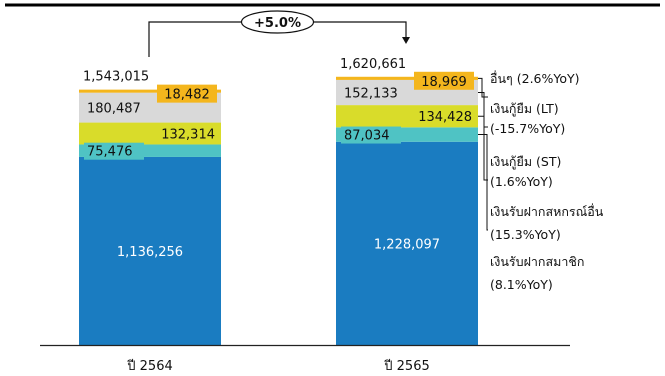 The height and width of the screenshot is (376, 665). Describe the element at coordinates (114, 109) in the screenshot. I see `data-label: 180,487` at that location.